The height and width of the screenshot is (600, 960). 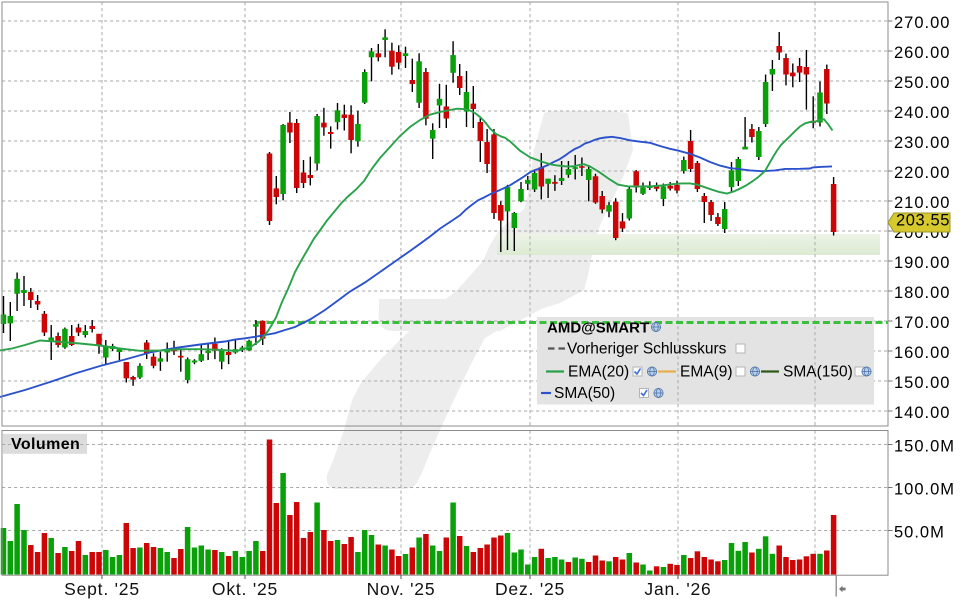 What do you see at coordinates (706, 372) in the screenshot?
I see `svg-text: EMA(9)` at bounding box center [706, 372].